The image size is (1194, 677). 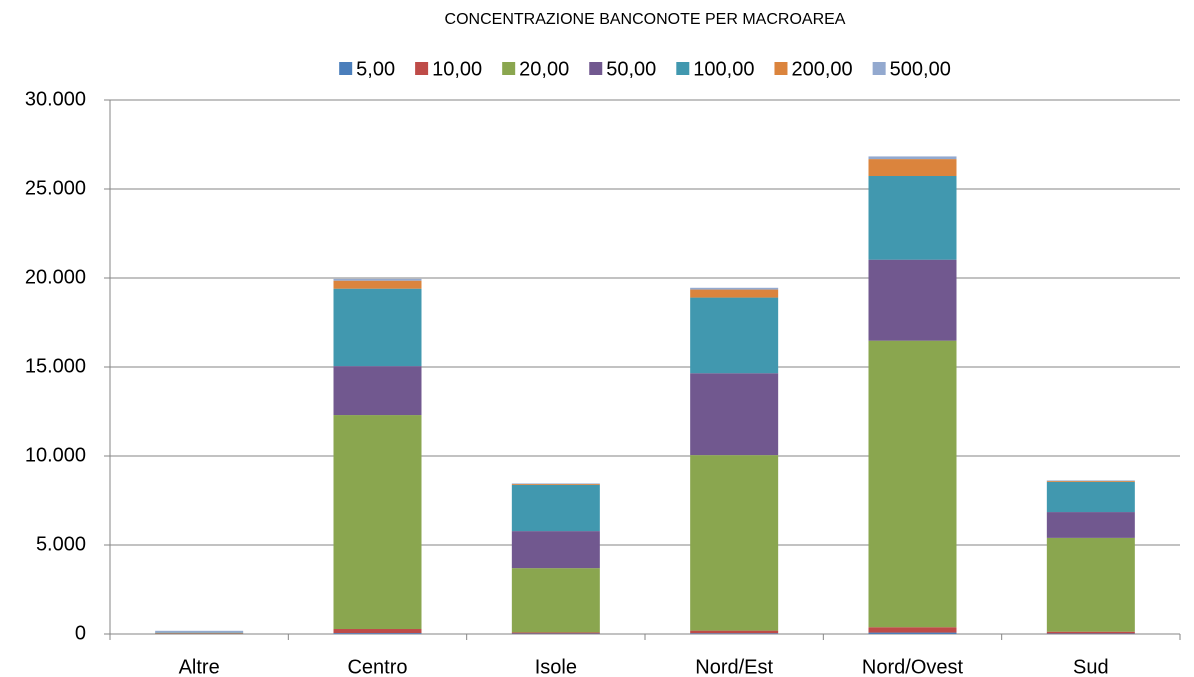 What do you see at coordinates (723, 69) in the screenshot?
I see `legend-label: 100,00` at bounding box center [723, 69].